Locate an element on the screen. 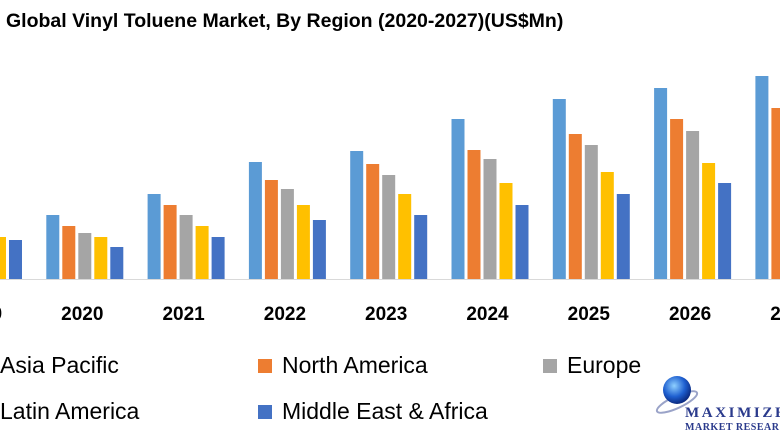 The image size is (780, 440). x-tick-label: 2020 is located at coordinates (82, 314).